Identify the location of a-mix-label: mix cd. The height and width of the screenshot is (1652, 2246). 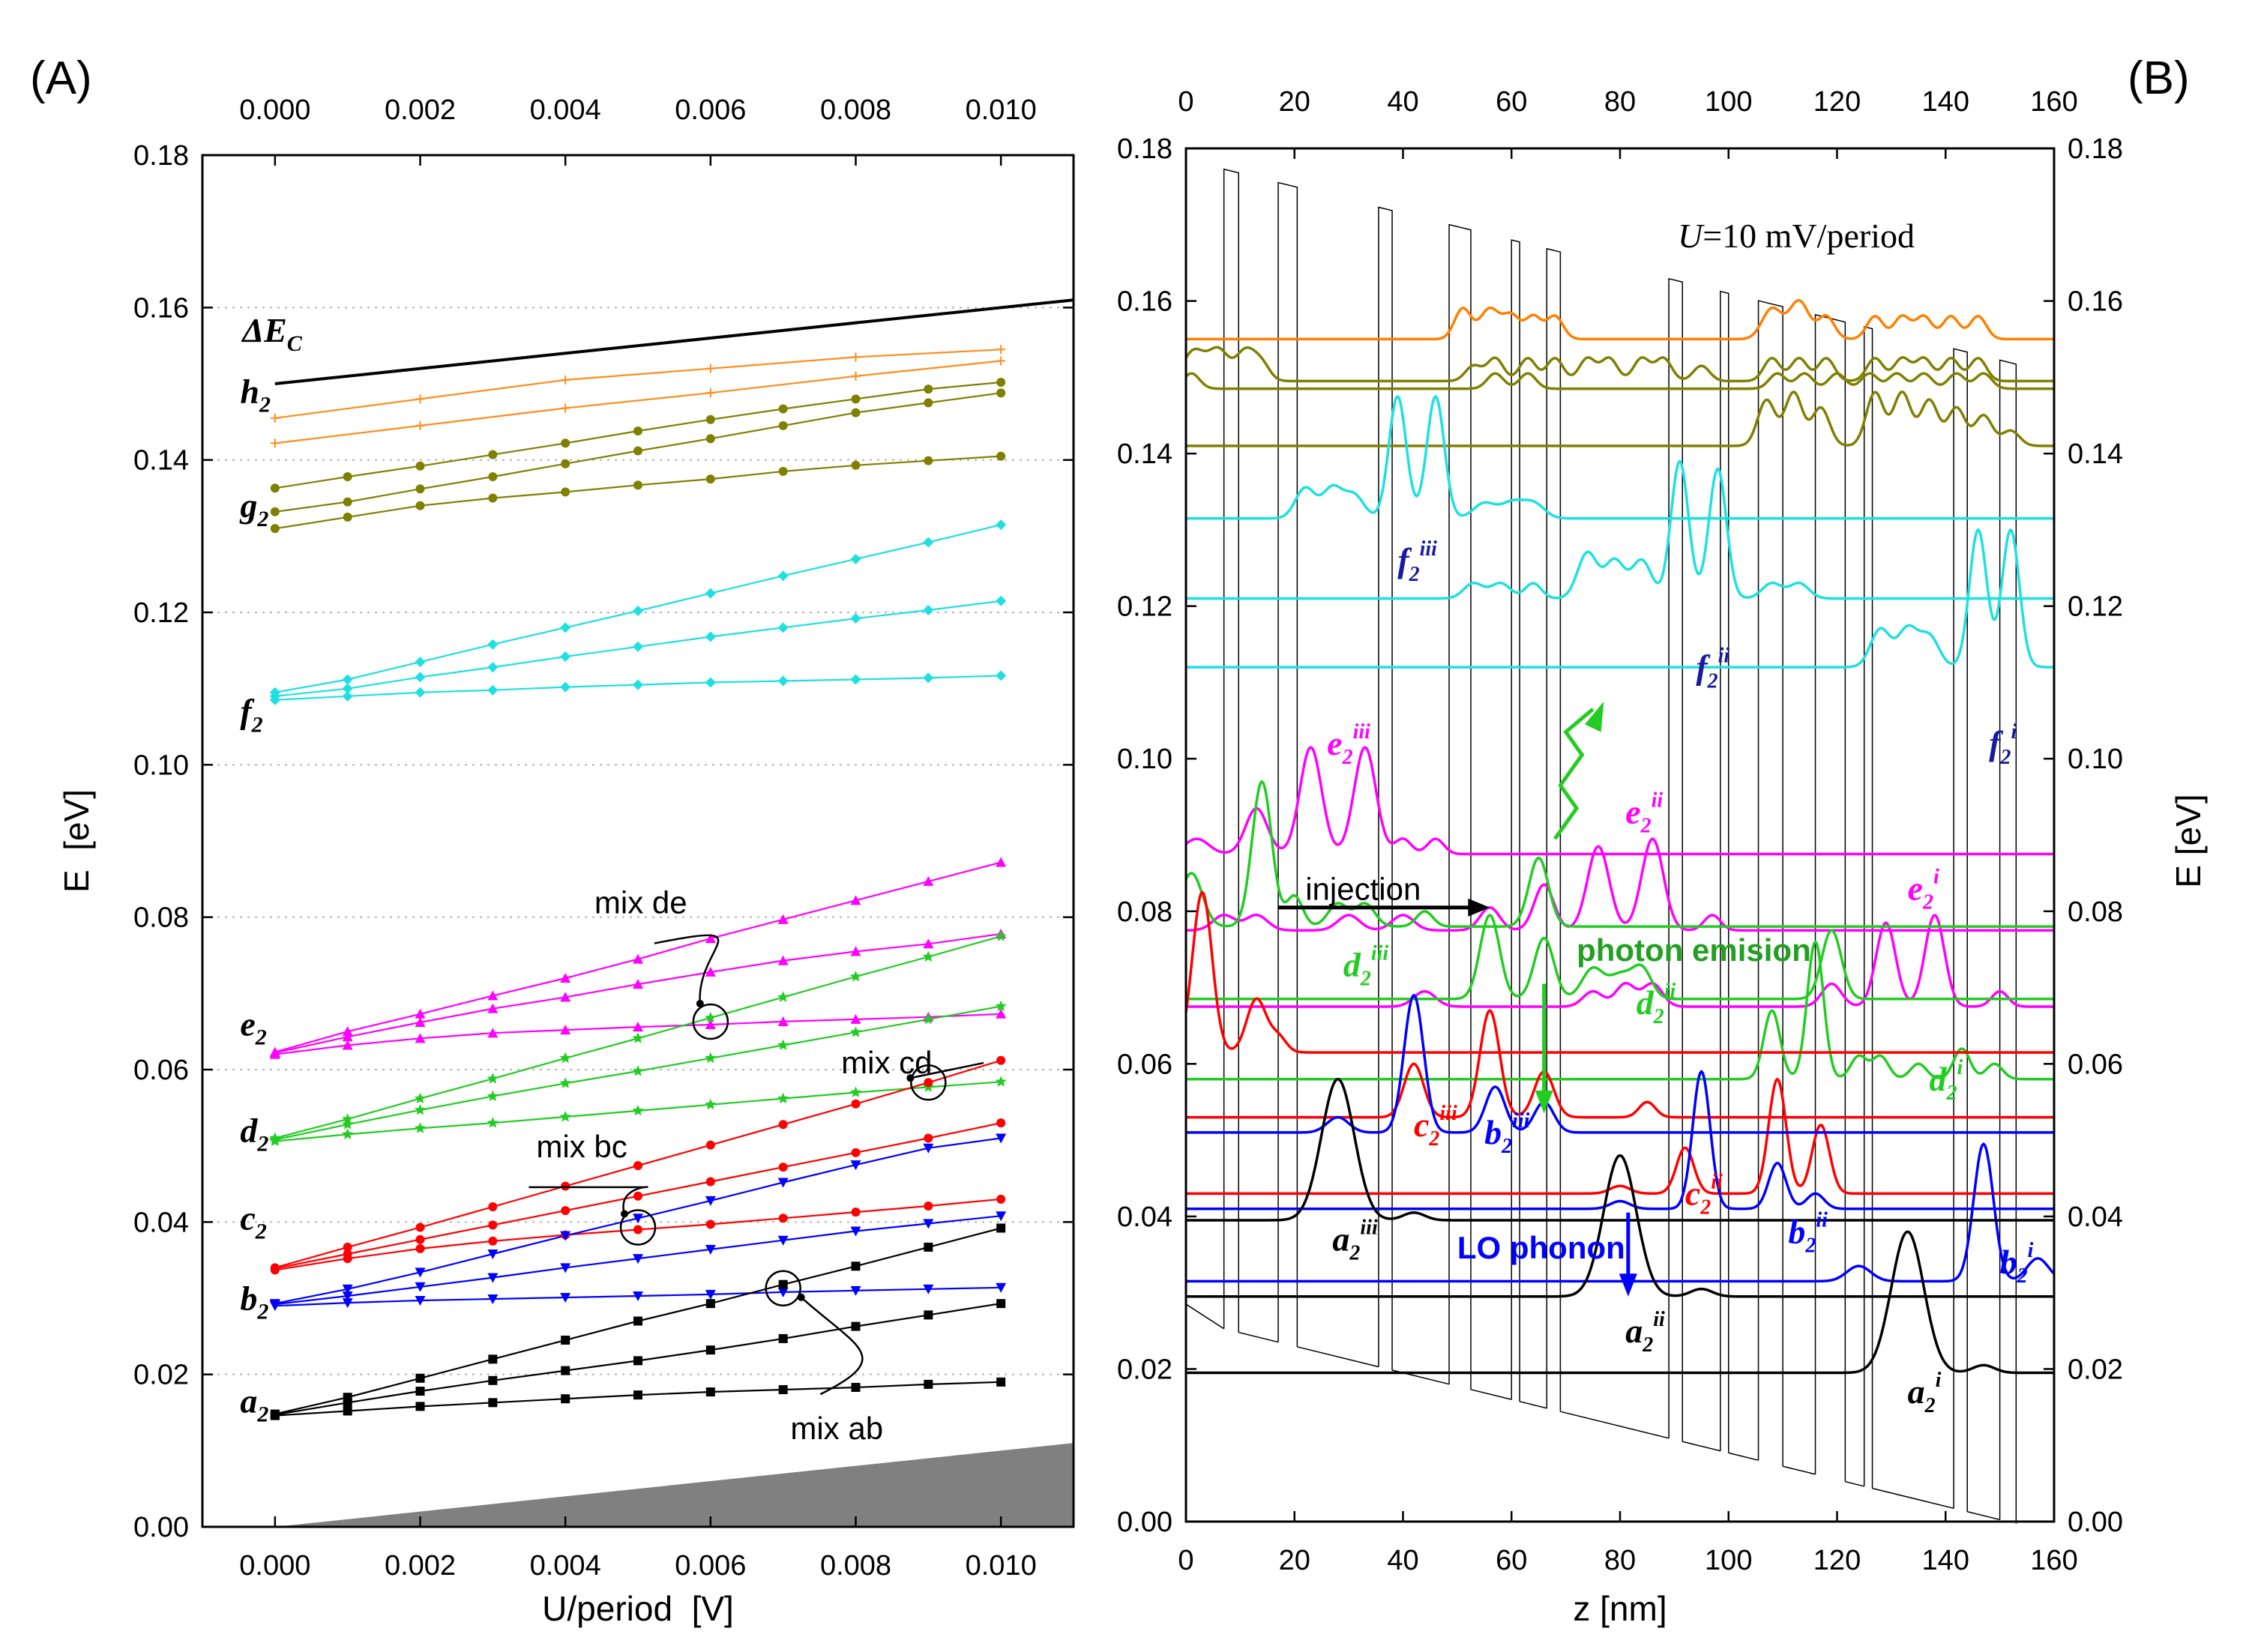
(886, 1062).